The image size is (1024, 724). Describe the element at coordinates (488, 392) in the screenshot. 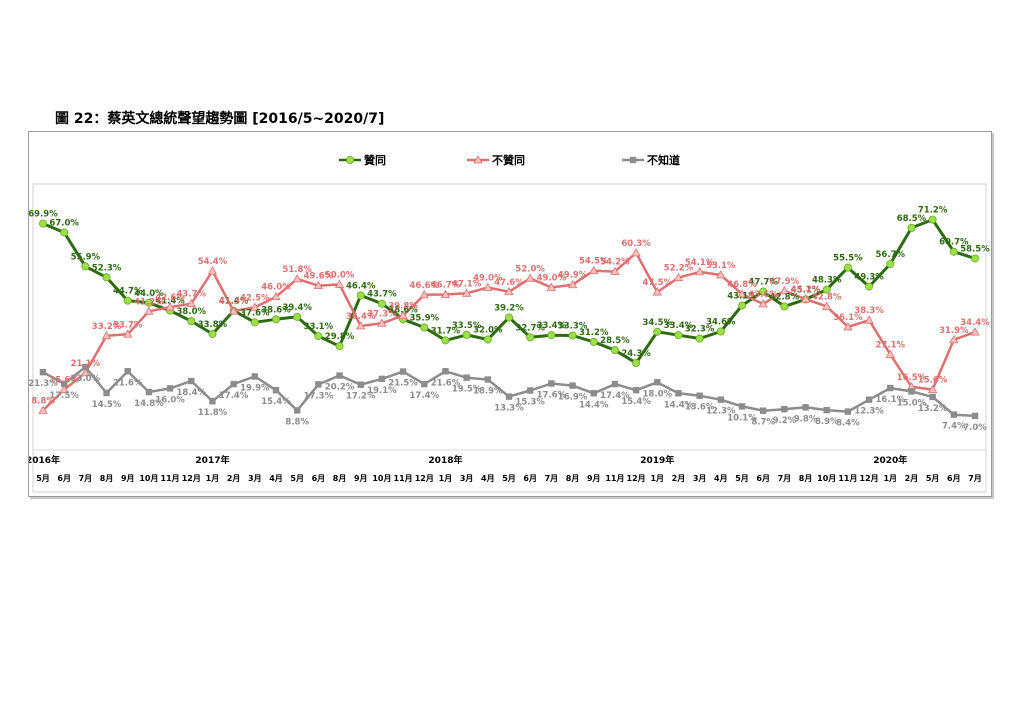

I see `data-label-unknown: 18.9%` at that location.